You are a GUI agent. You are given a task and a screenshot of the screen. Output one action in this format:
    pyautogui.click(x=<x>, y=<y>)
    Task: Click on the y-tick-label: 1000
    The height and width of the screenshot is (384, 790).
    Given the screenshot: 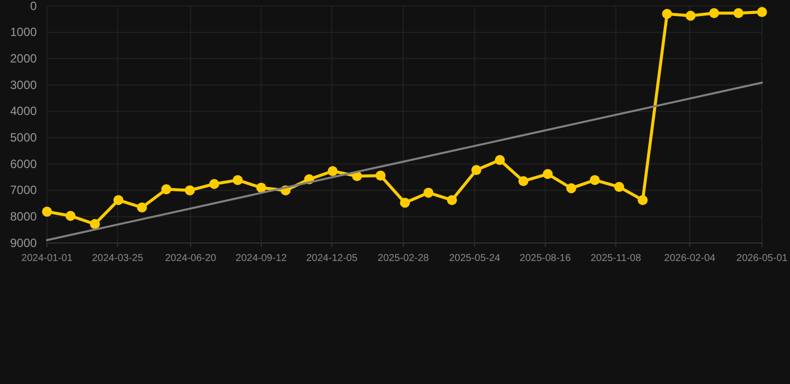 What is the action you would take?
    pyautogui.click(x=24, y=32)
    